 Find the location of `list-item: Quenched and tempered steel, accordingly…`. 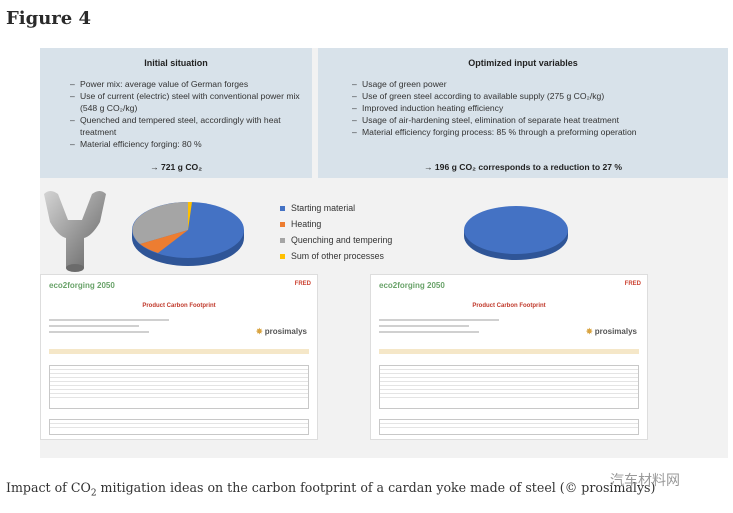

list-item: Quenched and tempered steel, accordingly… is located at coordinates (187, 126).